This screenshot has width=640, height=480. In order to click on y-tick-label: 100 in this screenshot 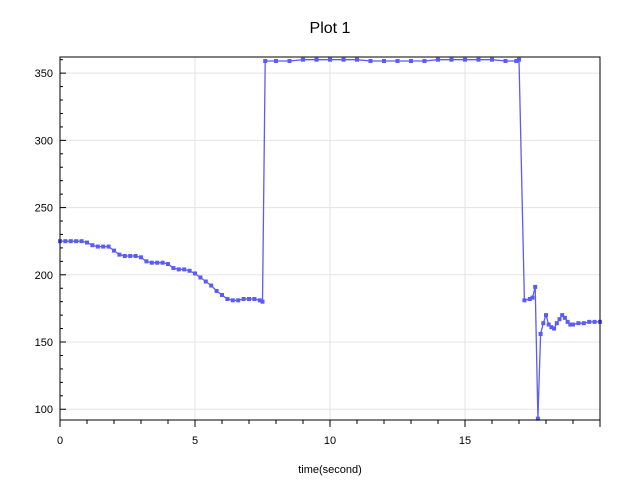, I will do `click(44, 410)`.